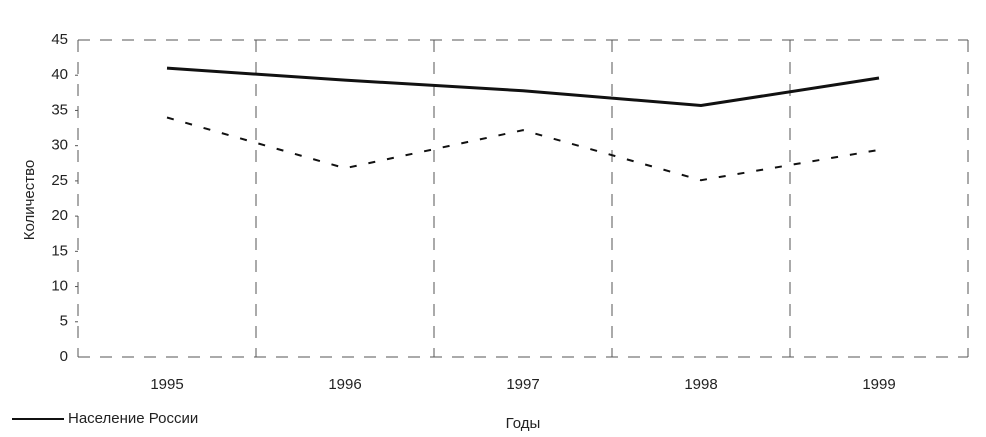 This screenshot has height=437, width=986. I want to click on y-tick-label: 30, so click(59, 145).